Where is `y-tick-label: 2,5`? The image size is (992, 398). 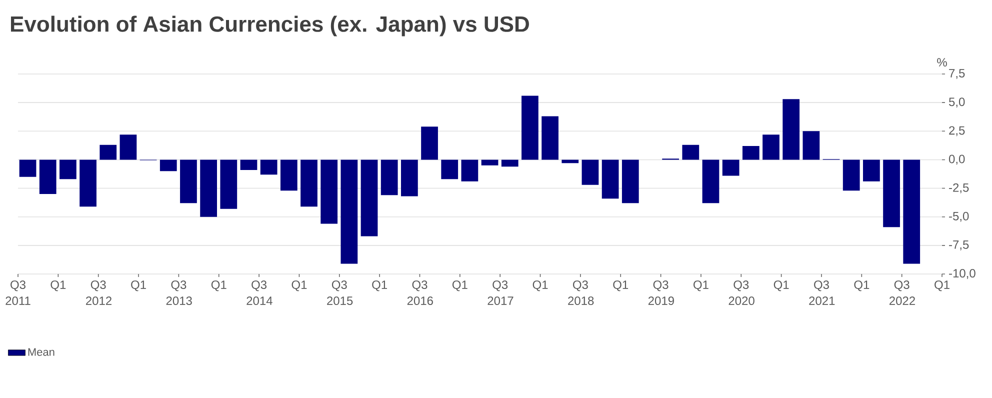
y-tick-label: 2,5 is located at coordinates (957, 131).